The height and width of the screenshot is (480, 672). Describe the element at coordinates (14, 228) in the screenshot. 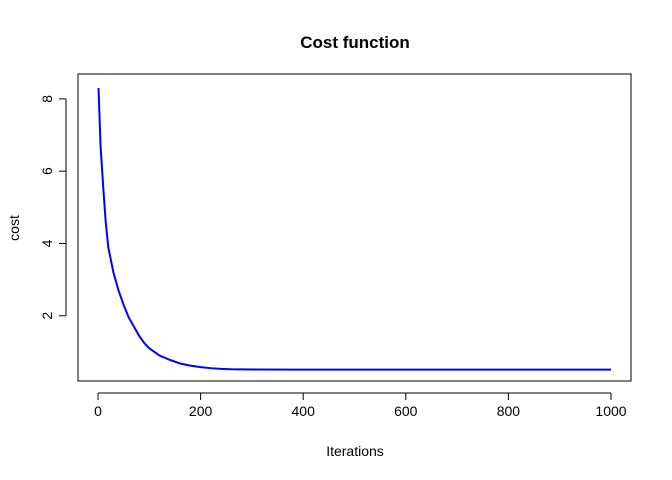

I see `y-axis-label: cost` at that location.